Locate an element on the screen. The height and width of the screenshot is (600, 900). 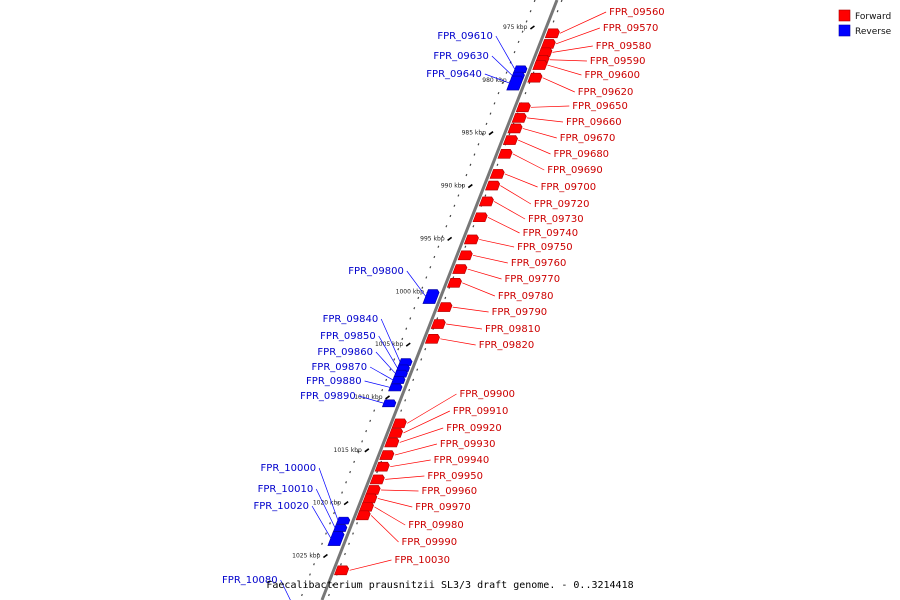
forward-gene-label: FPR_09930 is located at coordinates (468, 444).